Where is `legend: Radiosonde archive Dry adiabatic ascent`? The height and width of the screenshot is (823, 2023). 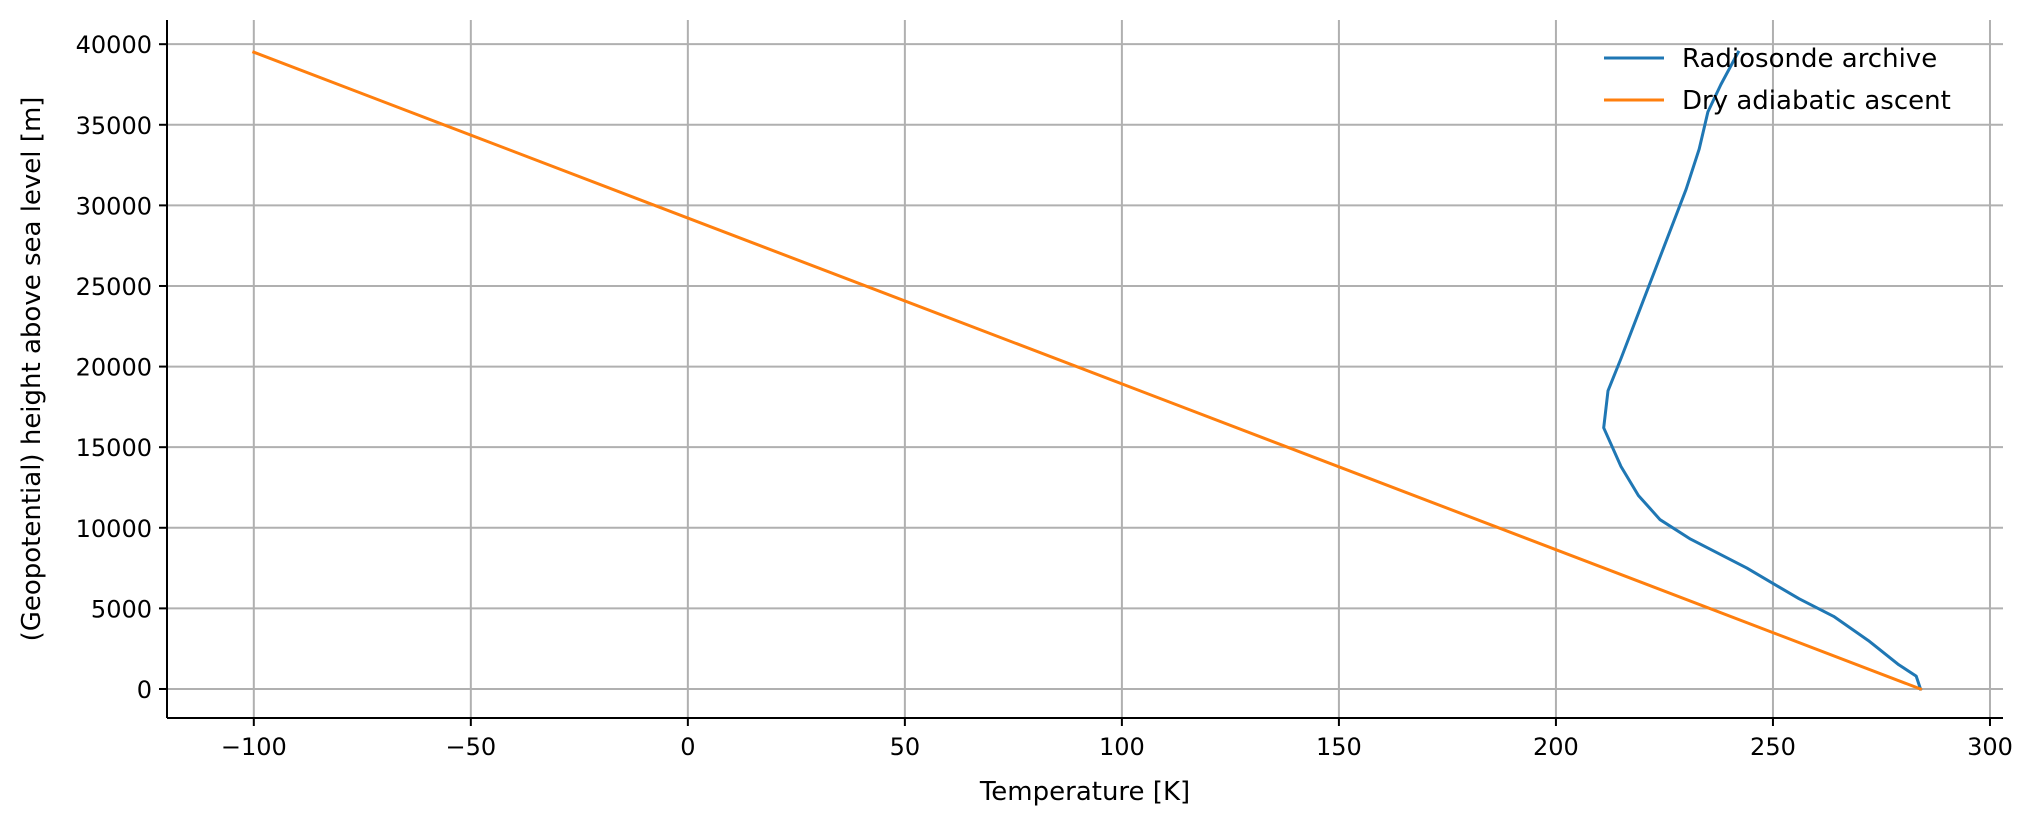 legend: Radiosonde archive Dry adiabatic ascent is located at coordinates (1777, 80).